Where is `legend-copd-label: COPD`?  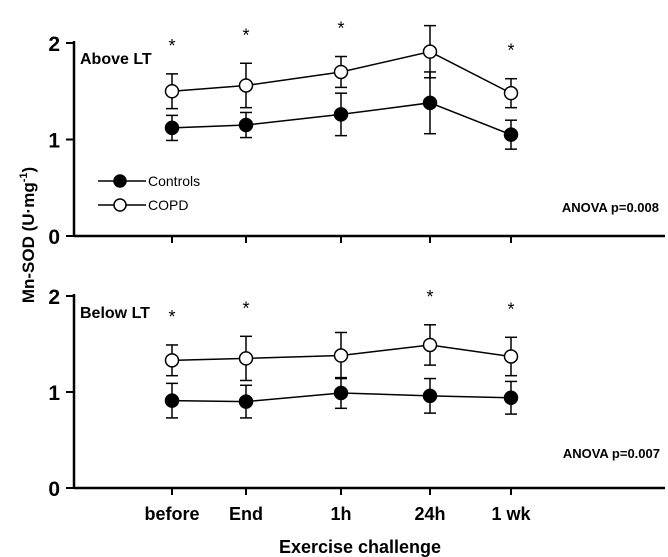
legend-copd-label: COPD is located at coordinates (168, 205).